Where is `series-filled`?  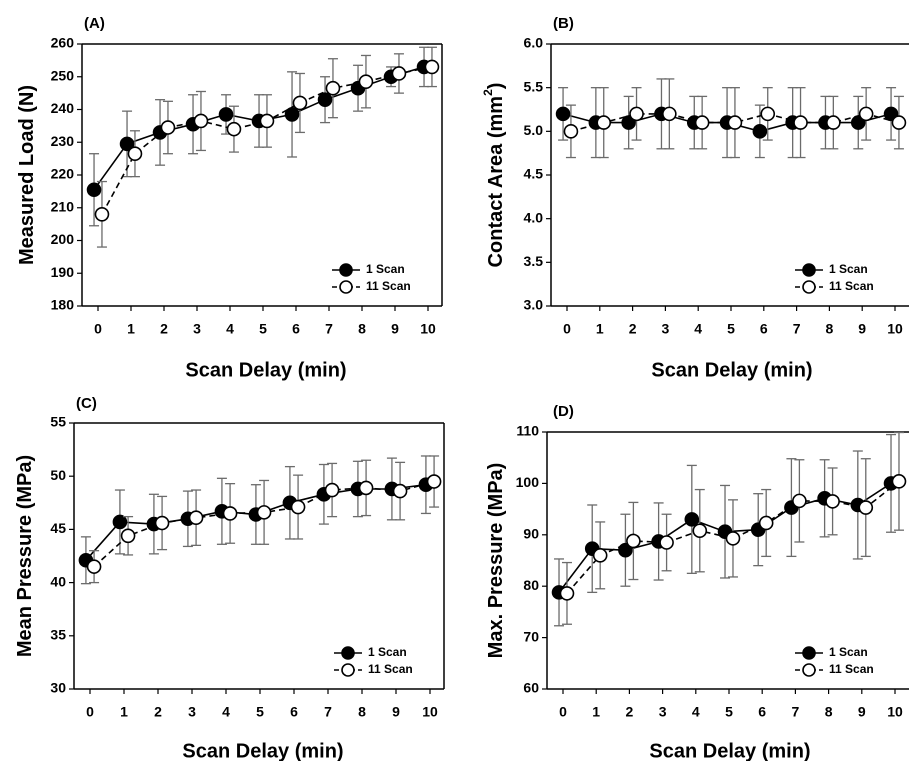
series-filled is located at coordinates (725, 530).